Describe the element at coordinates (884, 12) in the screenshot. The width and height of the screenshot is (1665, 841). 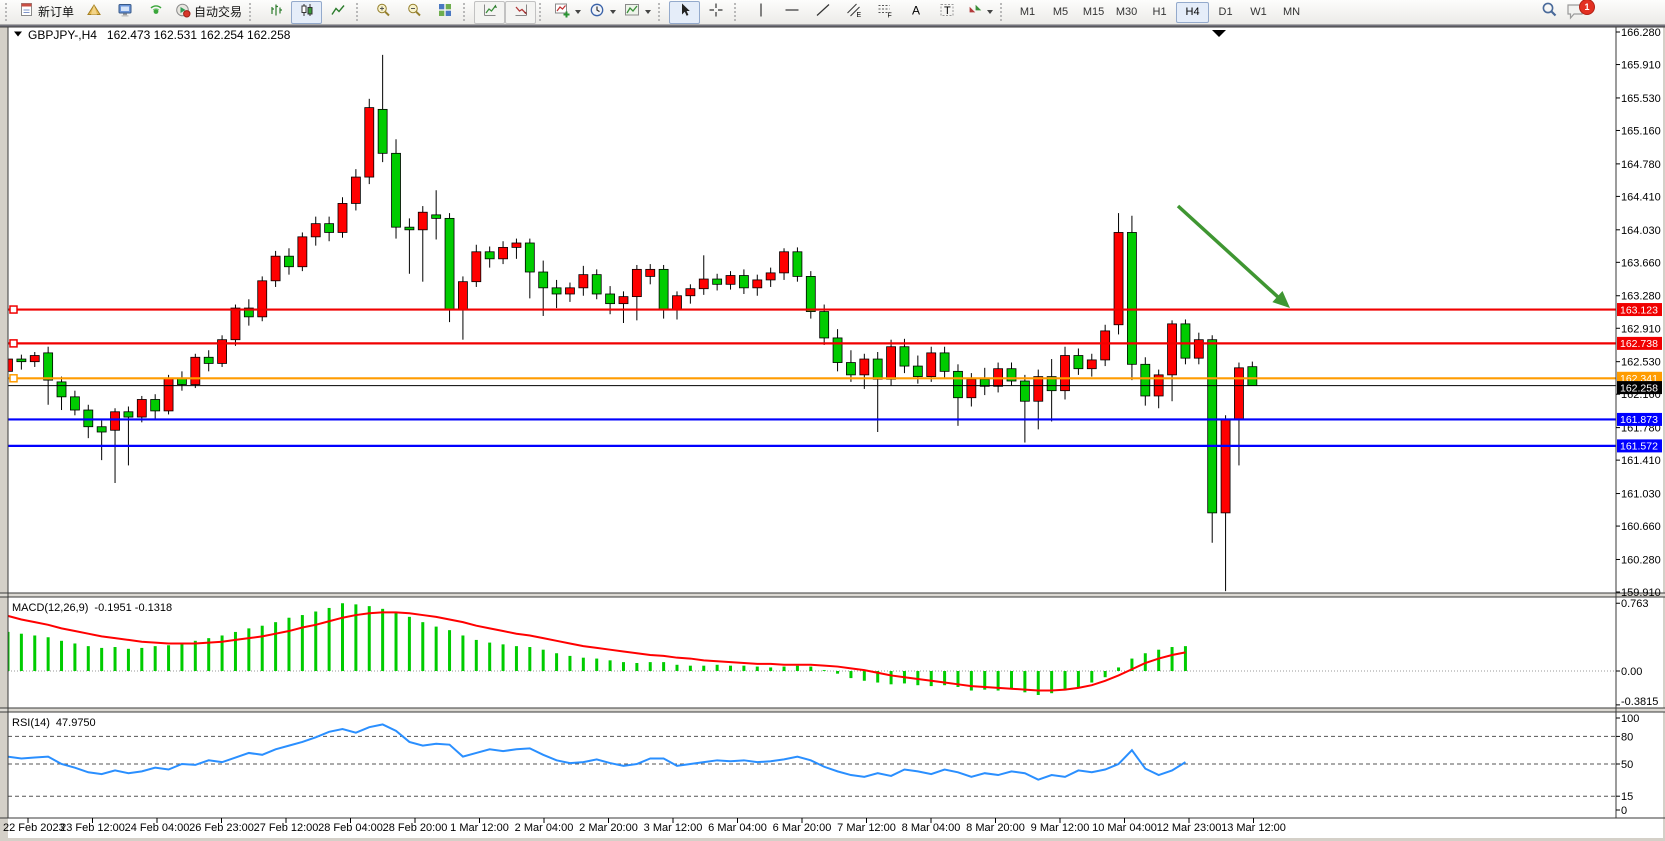
I see `fibonacci-button: F` at that location.